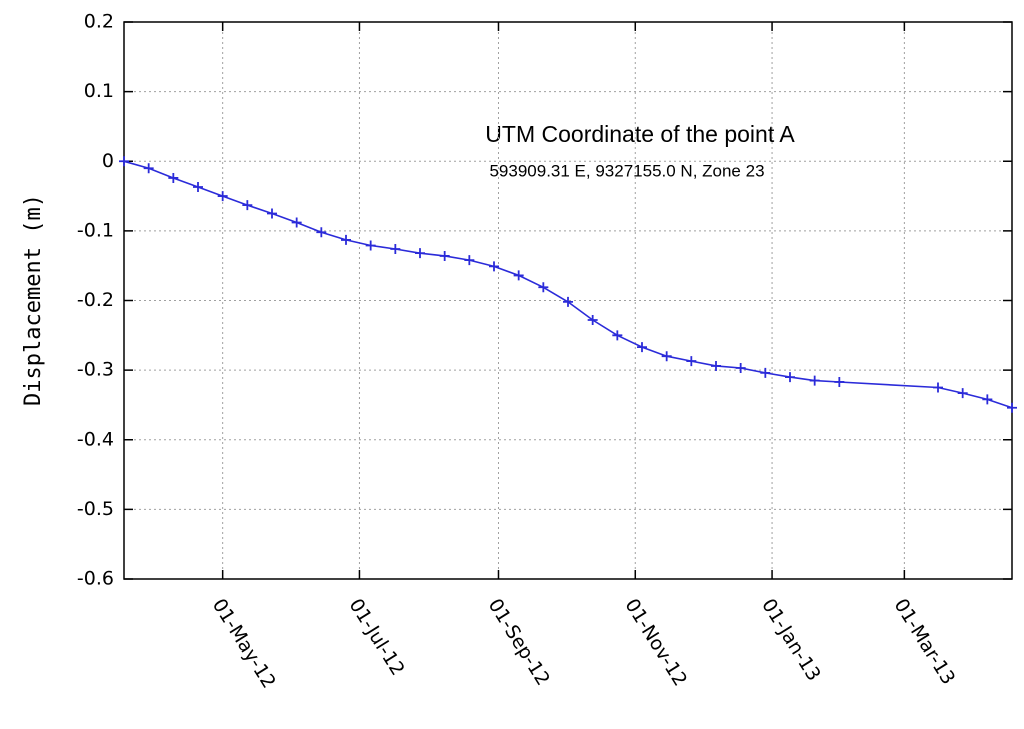 The image size is (1024, 729). What do you see at coordinates (655, 642) in the screenshot?
I see `x-tick-label: 01-Nov-12` at bounding box center [655, 642].